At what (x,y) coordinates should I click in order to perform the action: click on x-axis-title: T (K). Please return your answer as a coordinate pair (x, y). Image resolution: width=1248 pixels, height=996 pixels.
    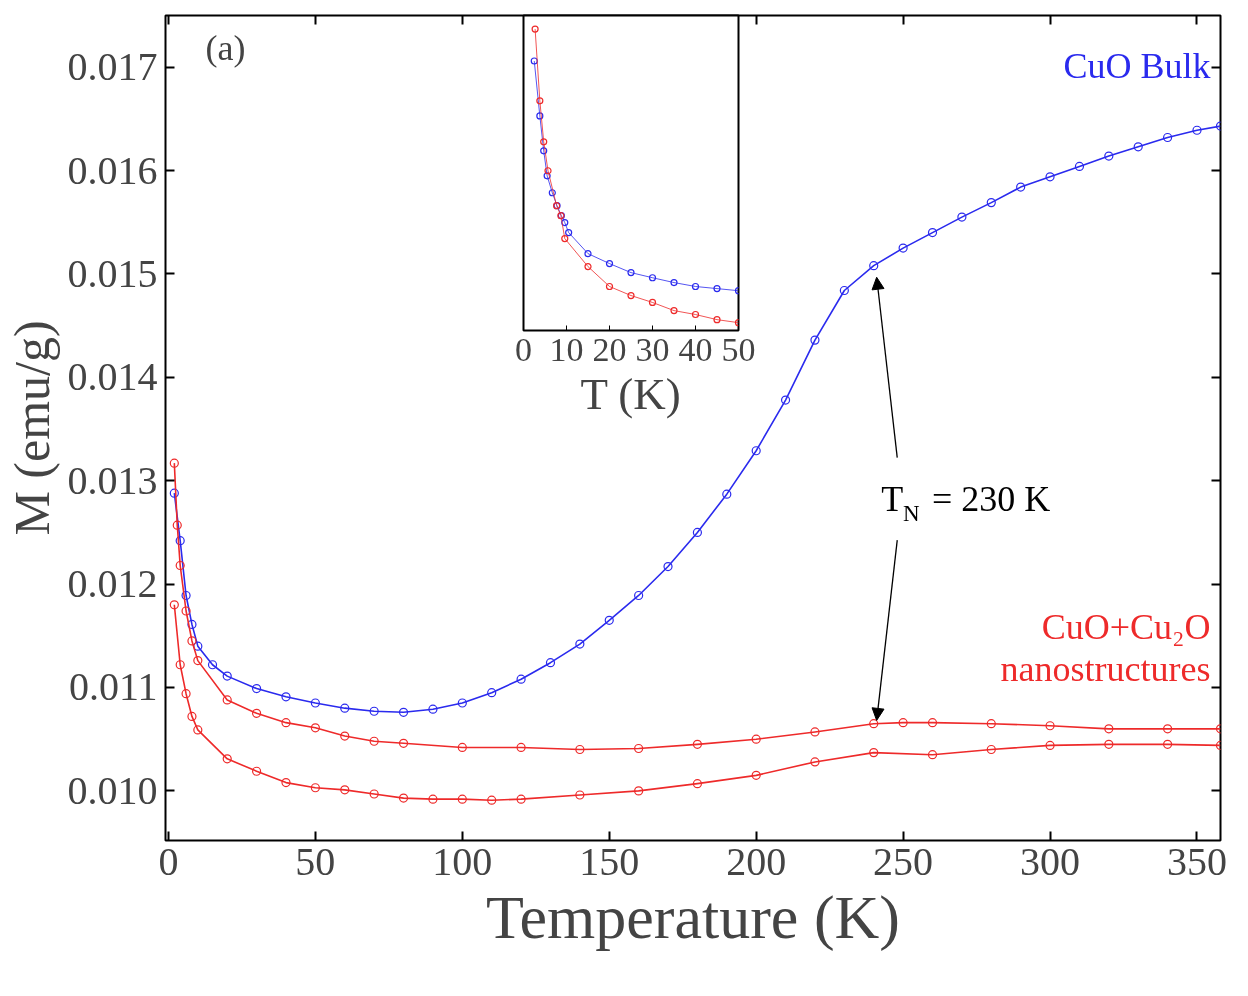
    Looking at the image, I should click on (630, 393).